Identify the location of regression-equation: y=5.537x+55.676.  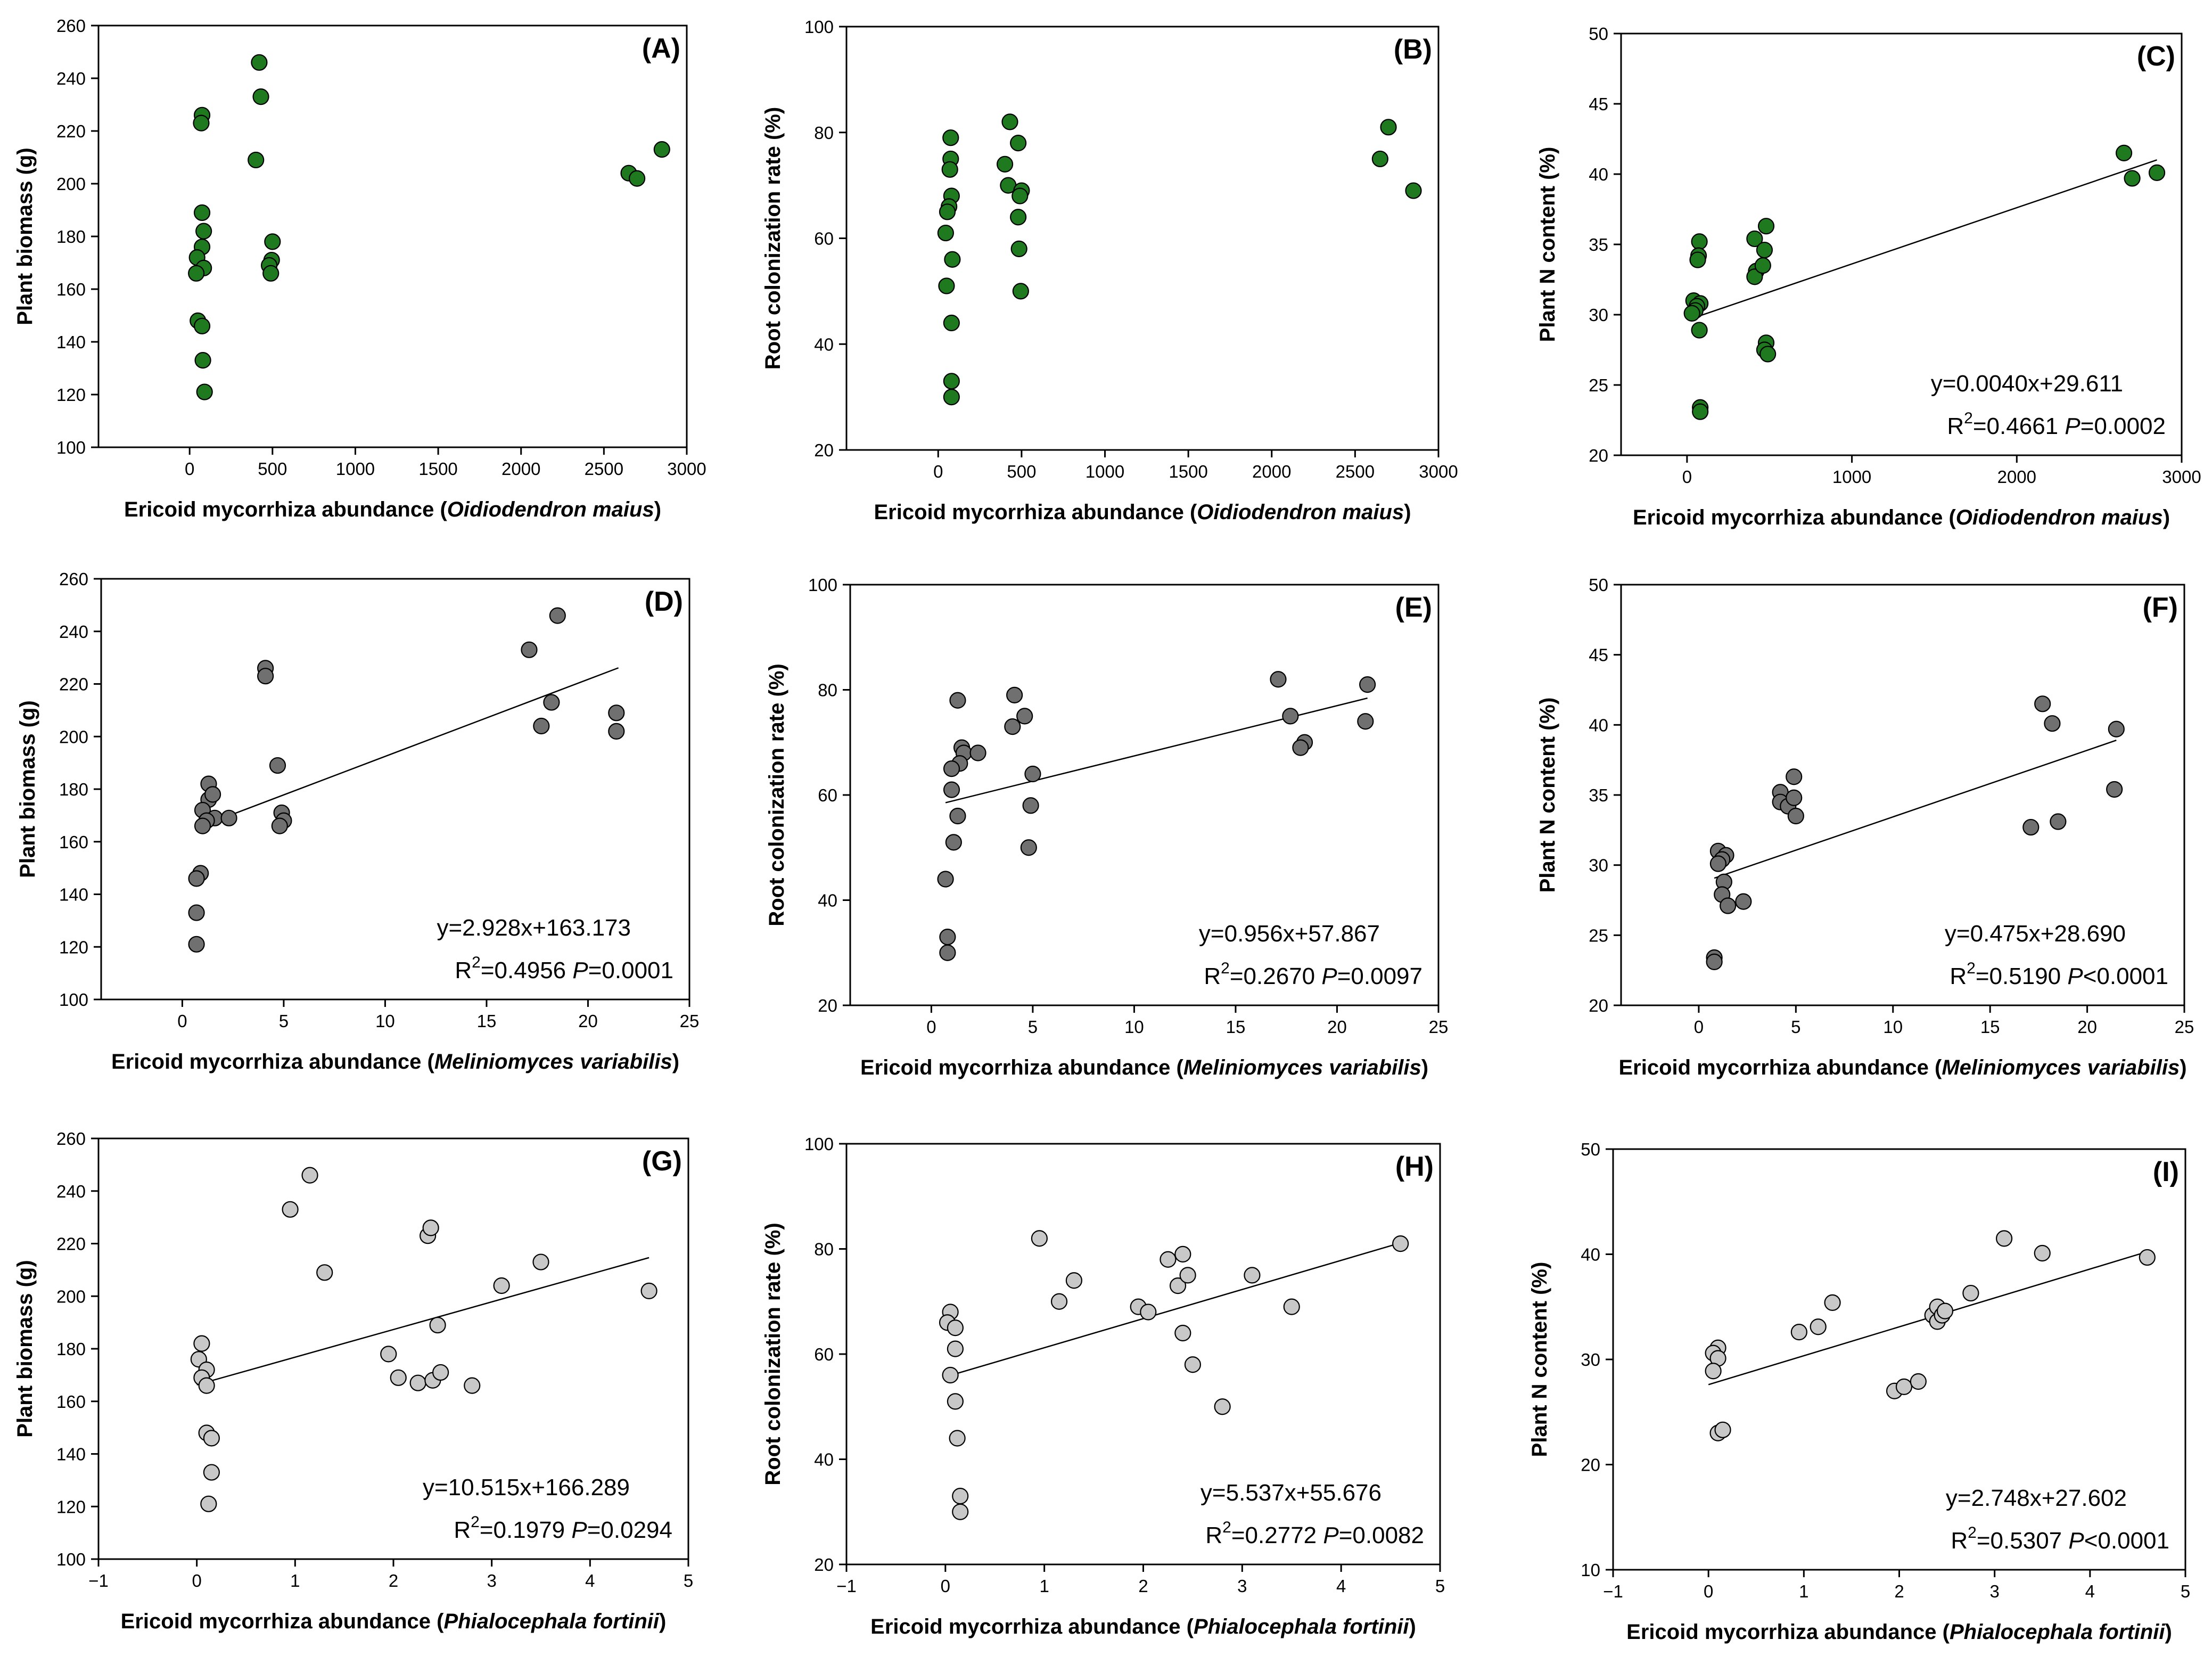
(1291, 1493).